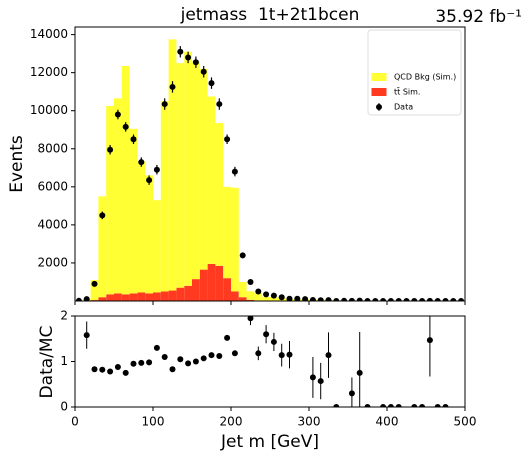 The width and height of the screenshot is (530, 460). Describe the element at coordinates (403, 107) in the screenshot. I see `legend-label: Data` at that location.